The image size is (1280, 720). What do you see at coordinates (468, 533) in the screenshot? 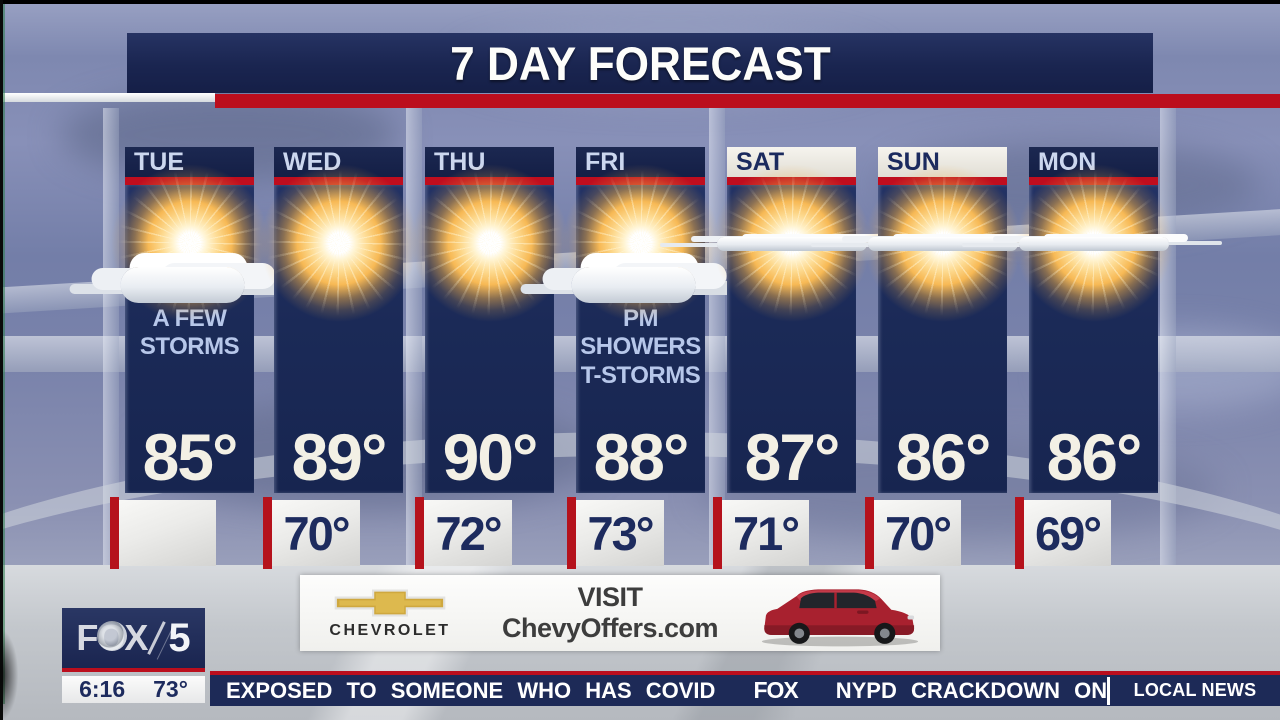
I see `low-temp: 72°` at bounding box center [468, 533].